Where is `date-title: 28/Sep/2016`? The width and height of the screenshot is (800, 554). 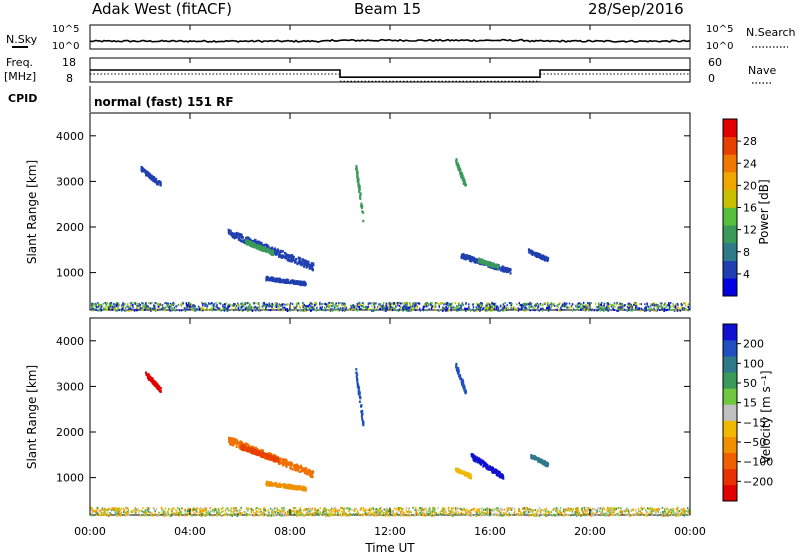 date-title: 28/Sep/2016 is located at coordinates (636, 9).